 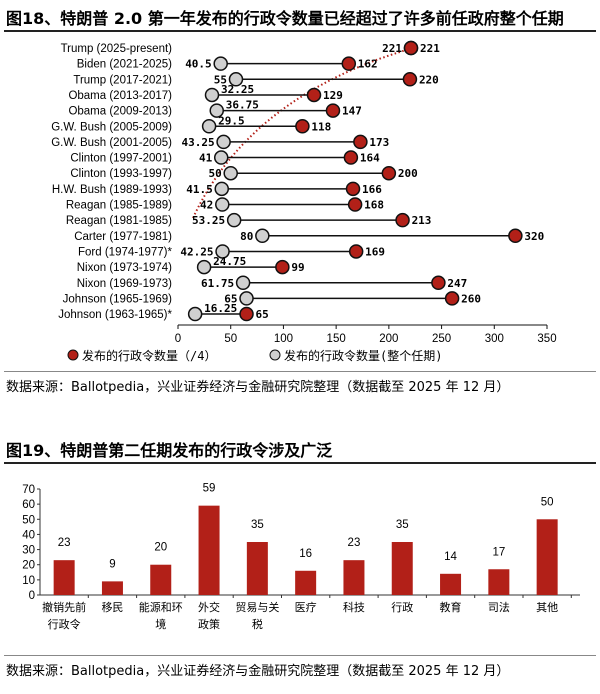 I want to click on category-label: Obama (2009-2013), so click(x=120, y=112).